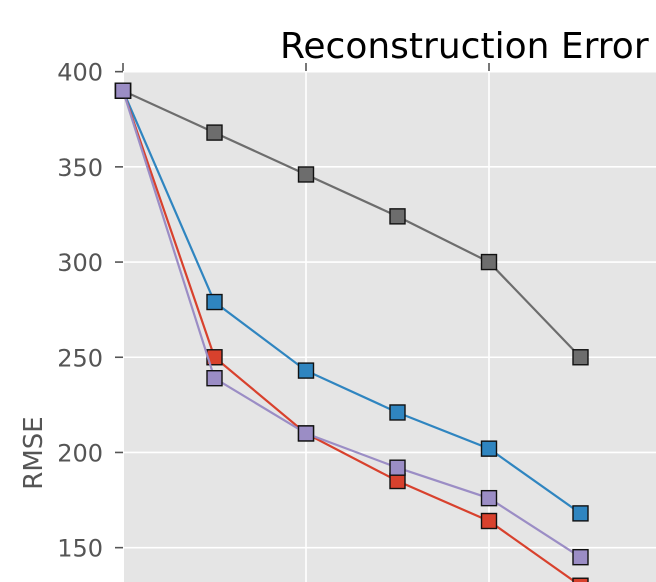 This screenshot has width=656, height=582. Describe the element at coordinates (34, 452) in the screenshot. I see `y-axis-label: RMSE` at that location.